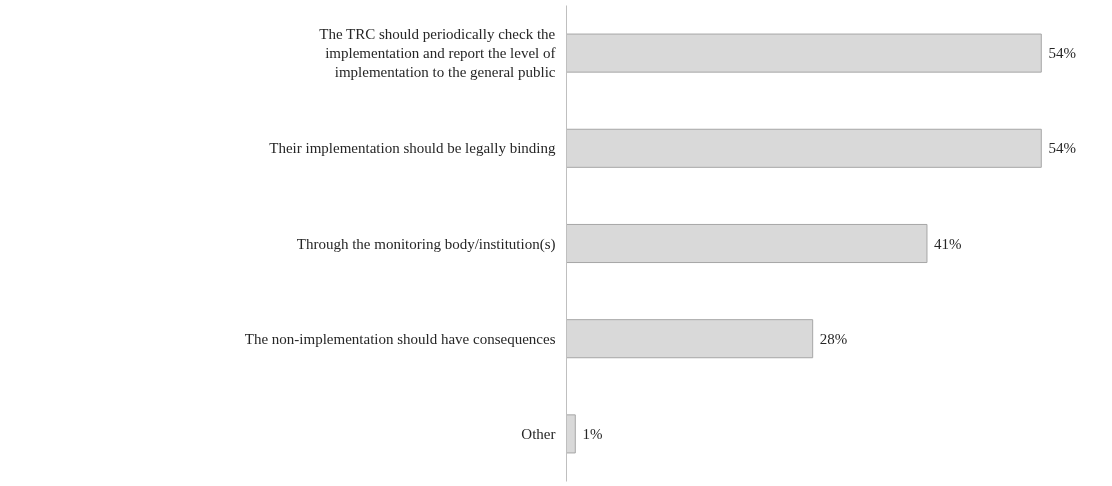 This screenshot has height=486, width=1112. I want to click on y-tick-label: Their implementation should be legally binding, so click(412, 148).